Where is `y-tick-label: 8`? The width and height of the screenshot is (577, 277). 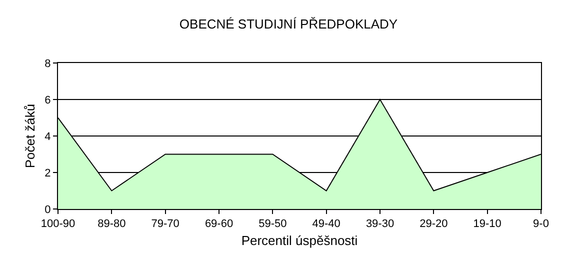
y-tick-label: 8 is located at coordinates (47, 64).